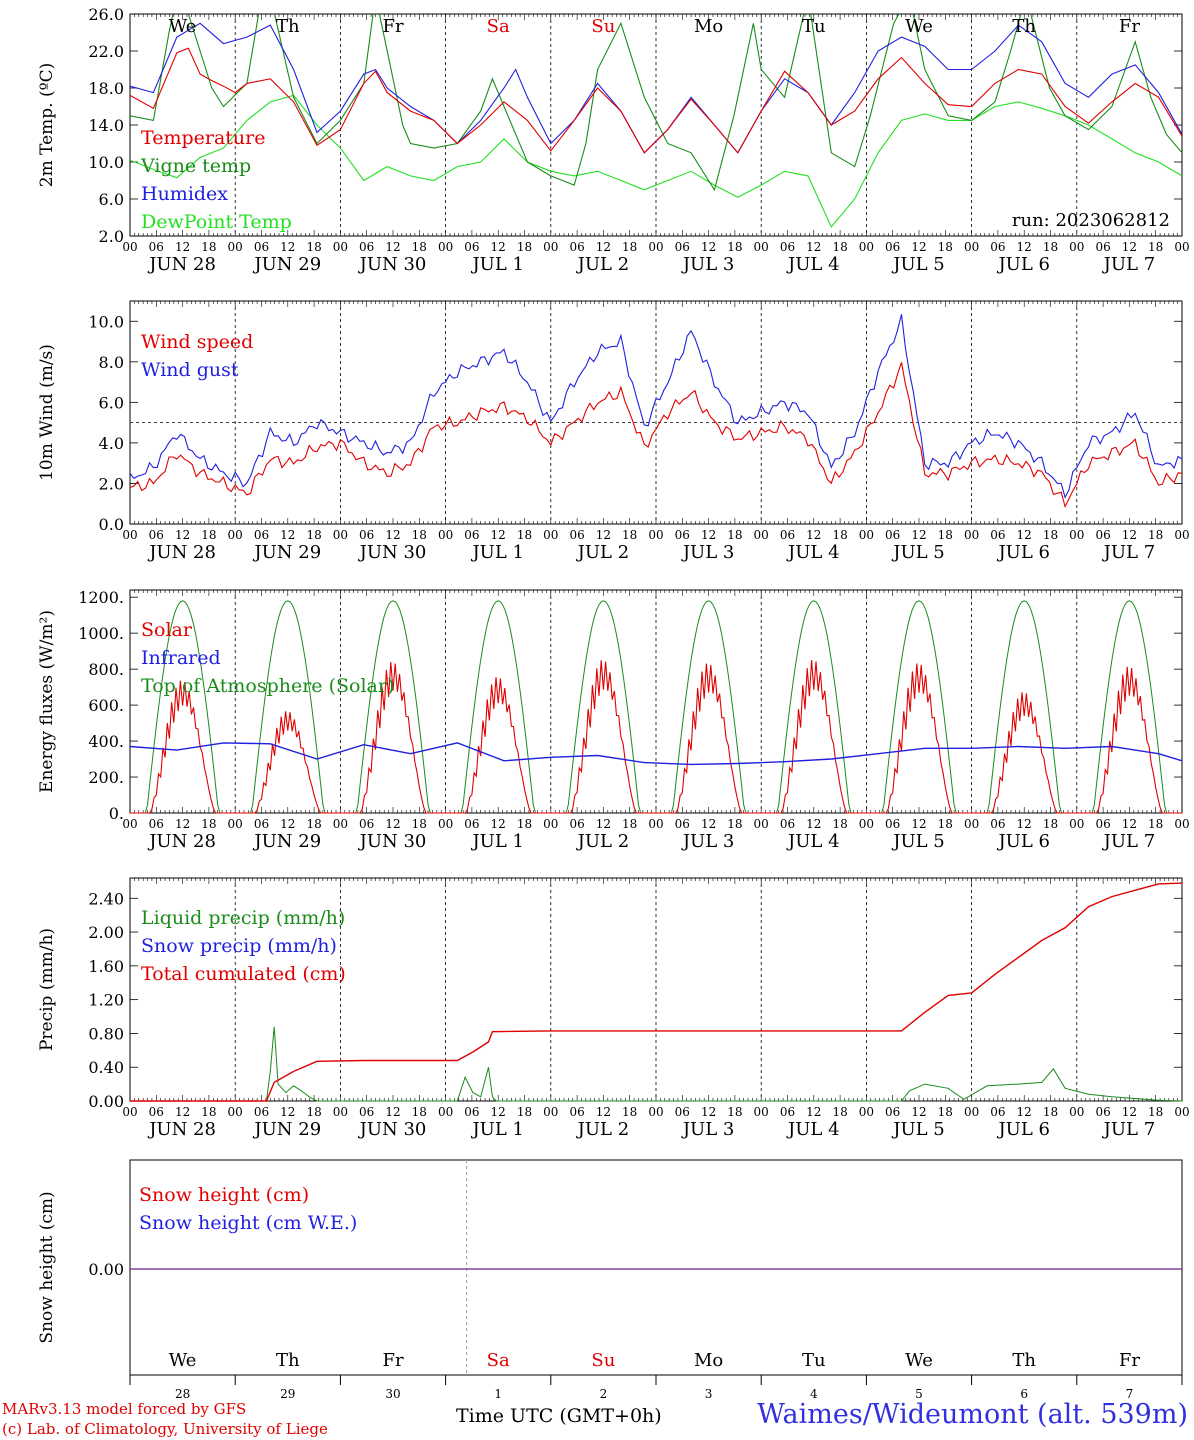 This screenshot has height=1440, width=1194. What do you see at coordinates (1129, 552) in the screenshot?
I see `date-label: JUL 7` at bounding box center [1129, 552].